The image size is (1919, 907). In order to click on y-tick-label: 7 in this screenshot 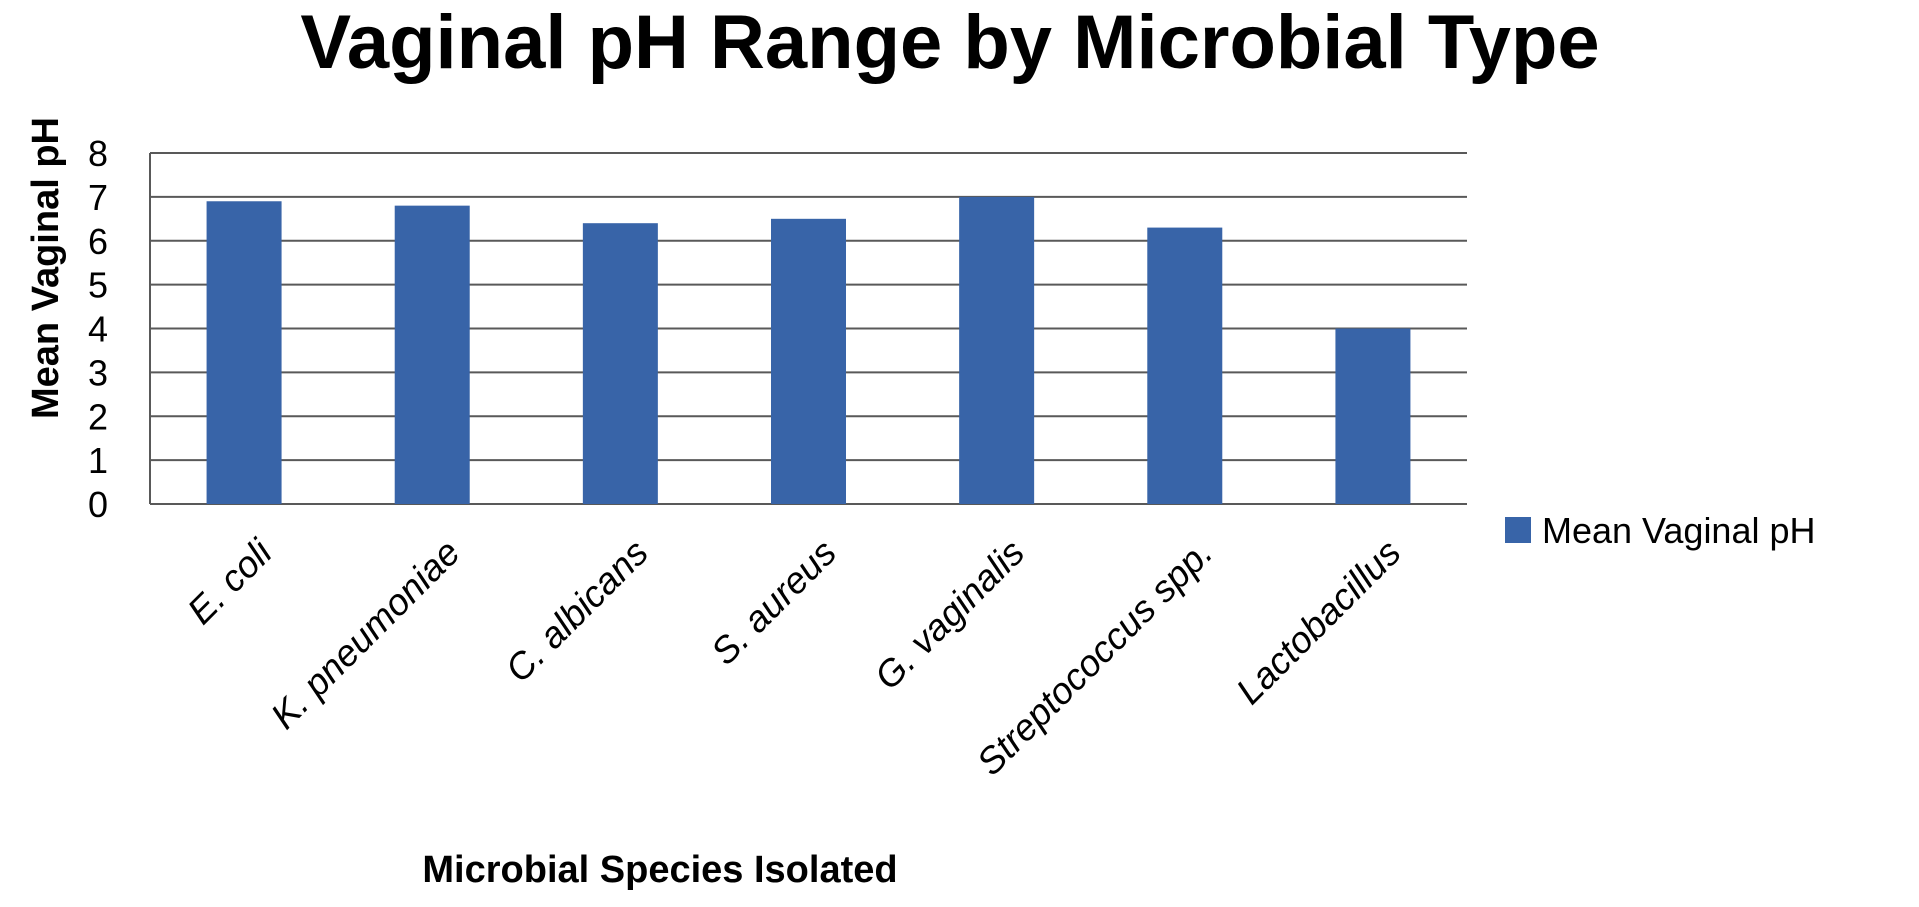, I will do `click(98, 197)`.